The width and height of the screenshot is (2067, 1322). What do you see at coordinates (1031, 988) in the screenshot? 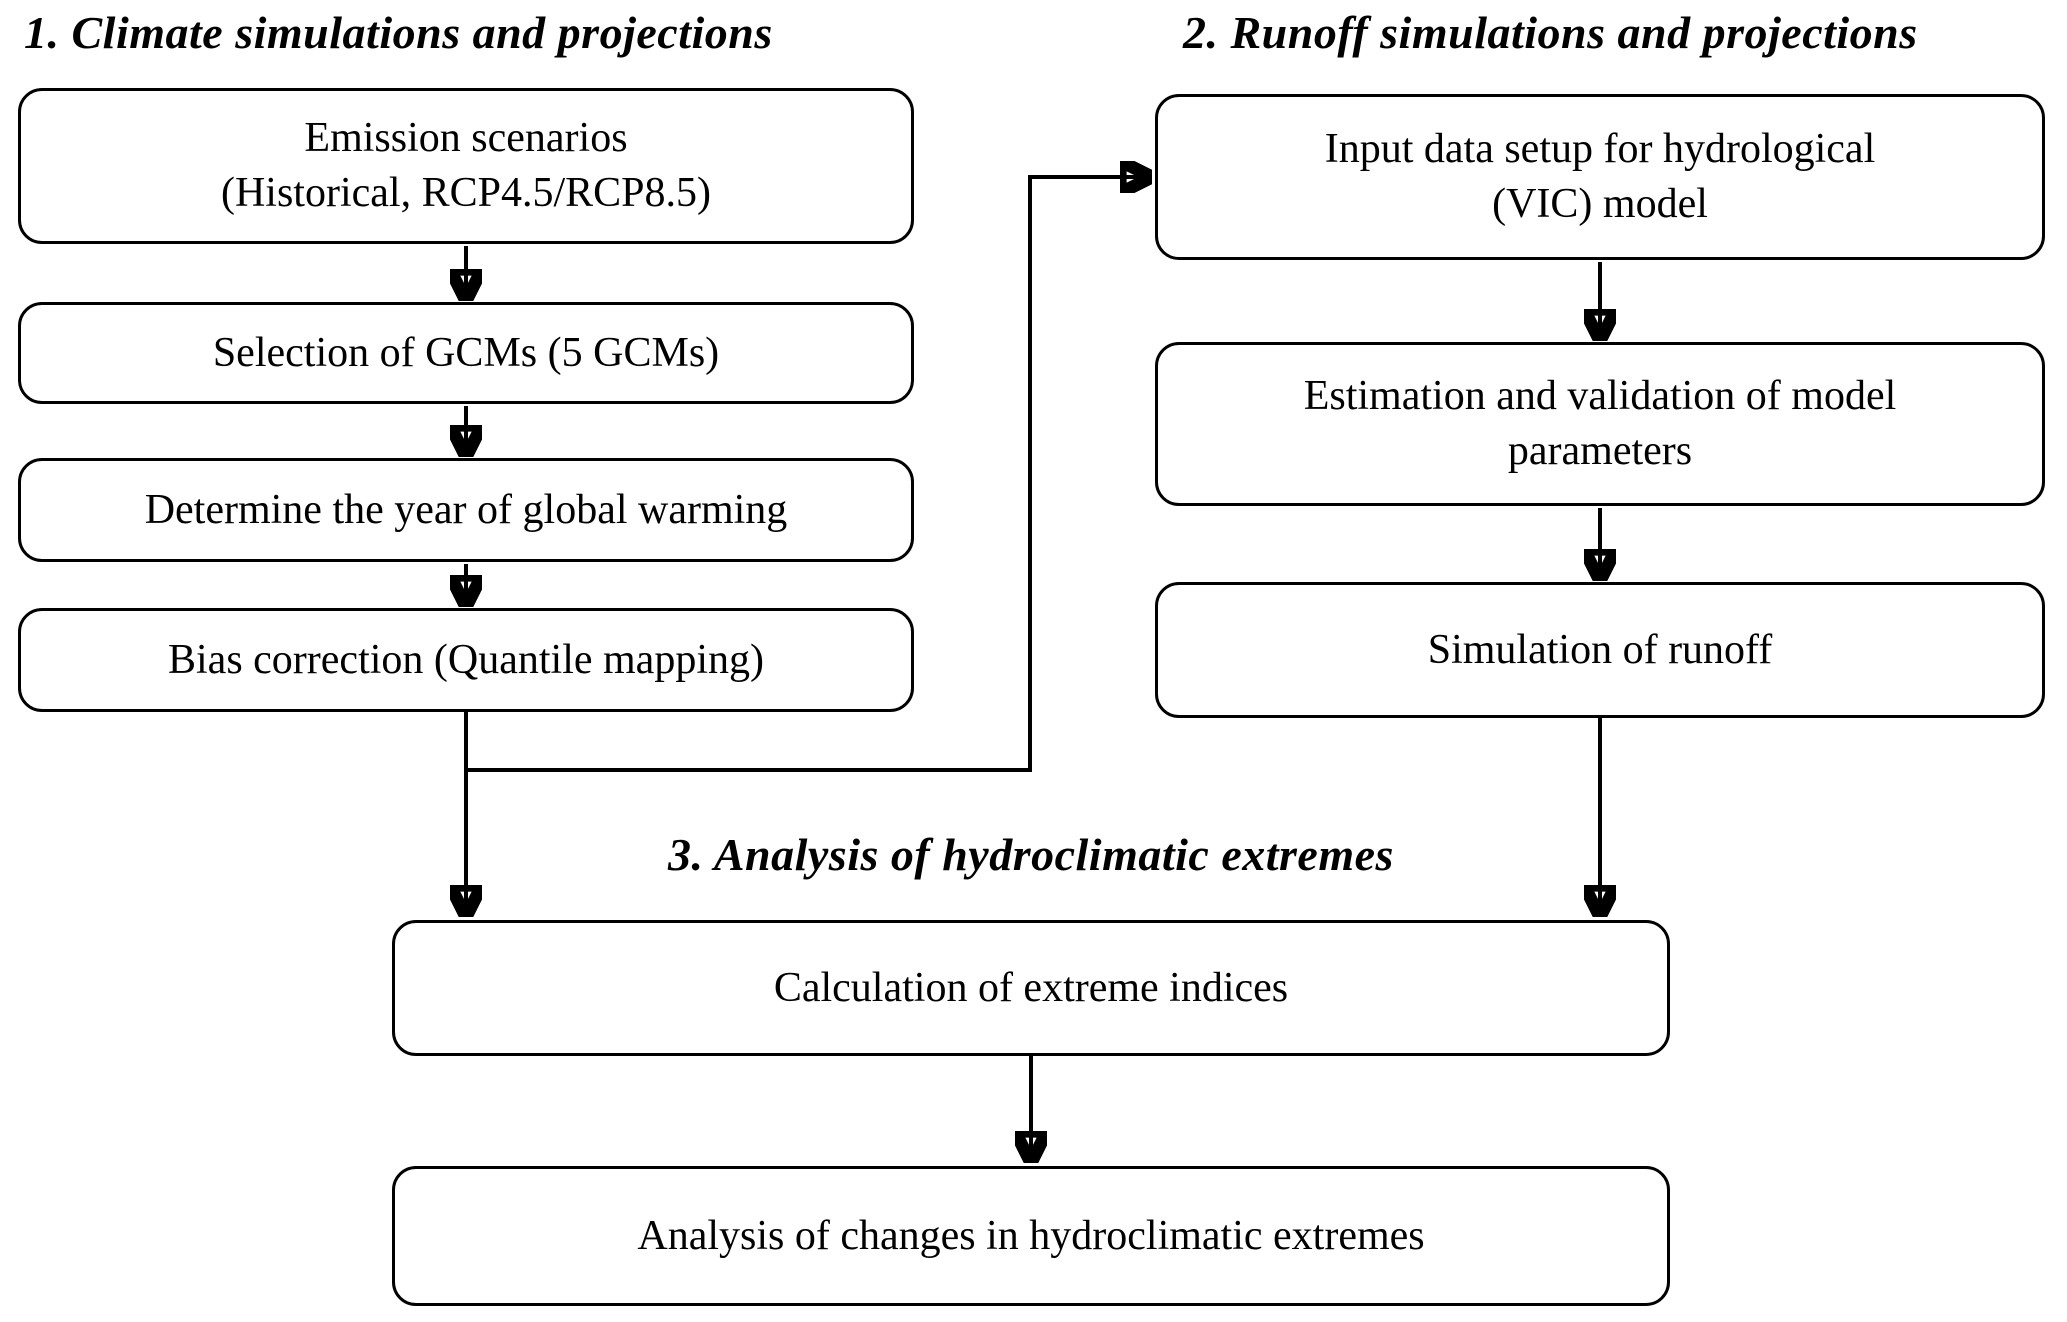
I see `box-calculation-extreme-indices: Calculation of extreme indices` at bounding box center [1031, 988].